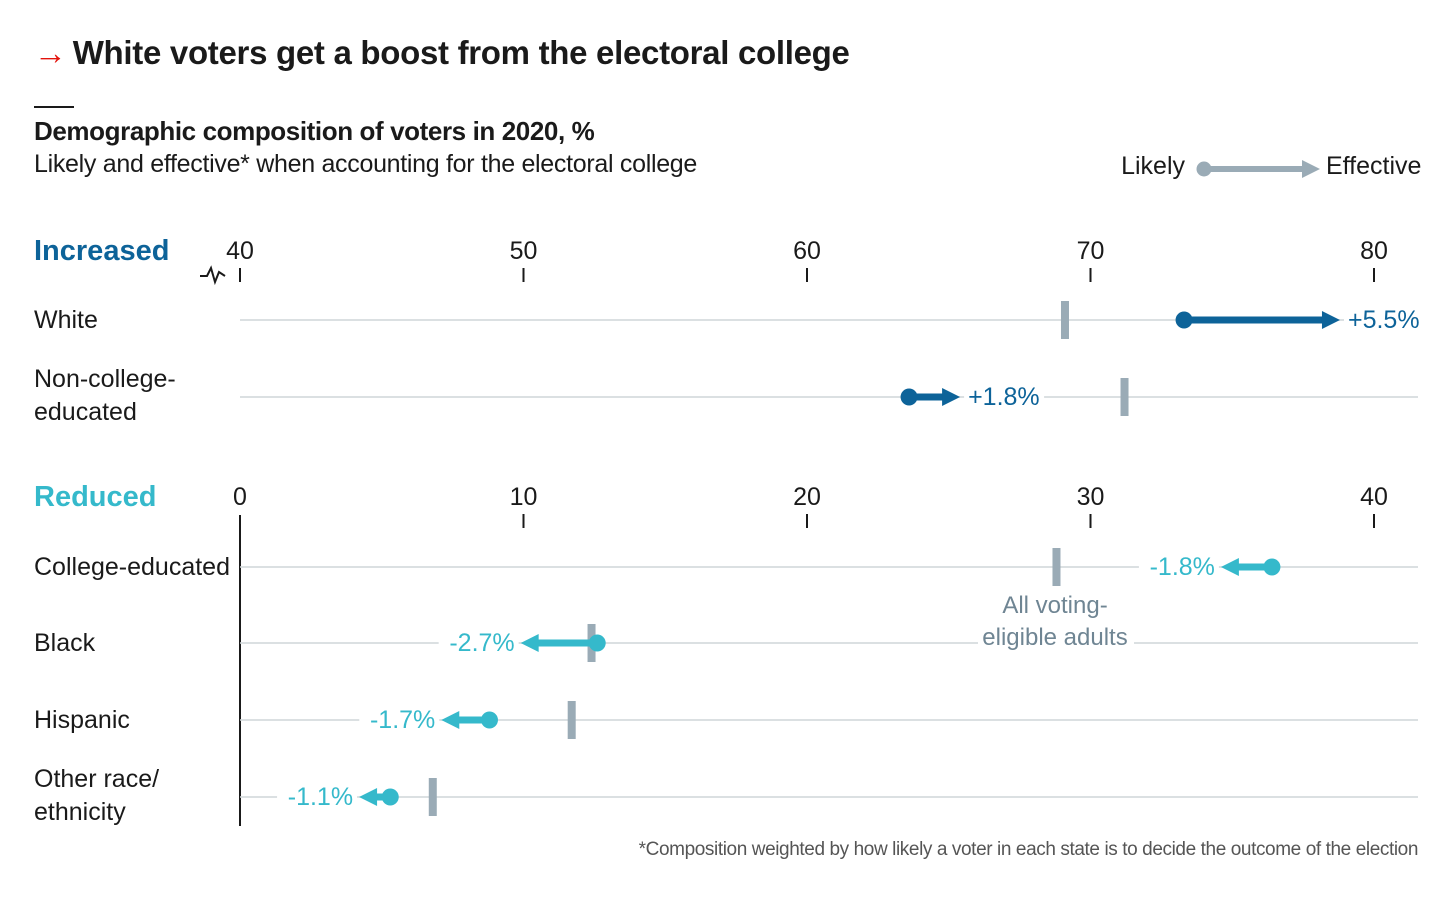 This screenshot has width=1456, height=898. I want to click on axis-break-icon, so click(213, 275).